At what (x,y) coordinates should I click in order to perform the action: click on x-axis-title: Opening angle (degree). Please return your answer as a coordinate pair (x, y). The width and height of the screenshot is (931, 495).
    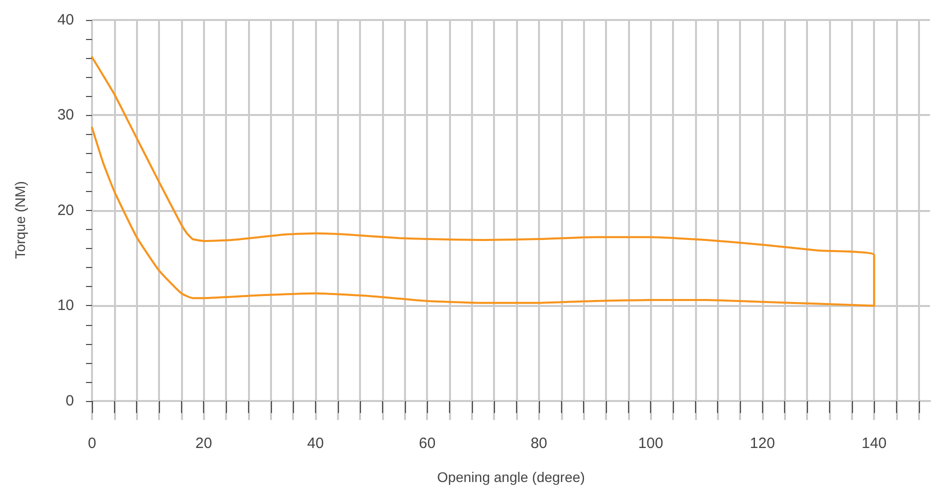
    Looking at the image, I should click on (511, 477).